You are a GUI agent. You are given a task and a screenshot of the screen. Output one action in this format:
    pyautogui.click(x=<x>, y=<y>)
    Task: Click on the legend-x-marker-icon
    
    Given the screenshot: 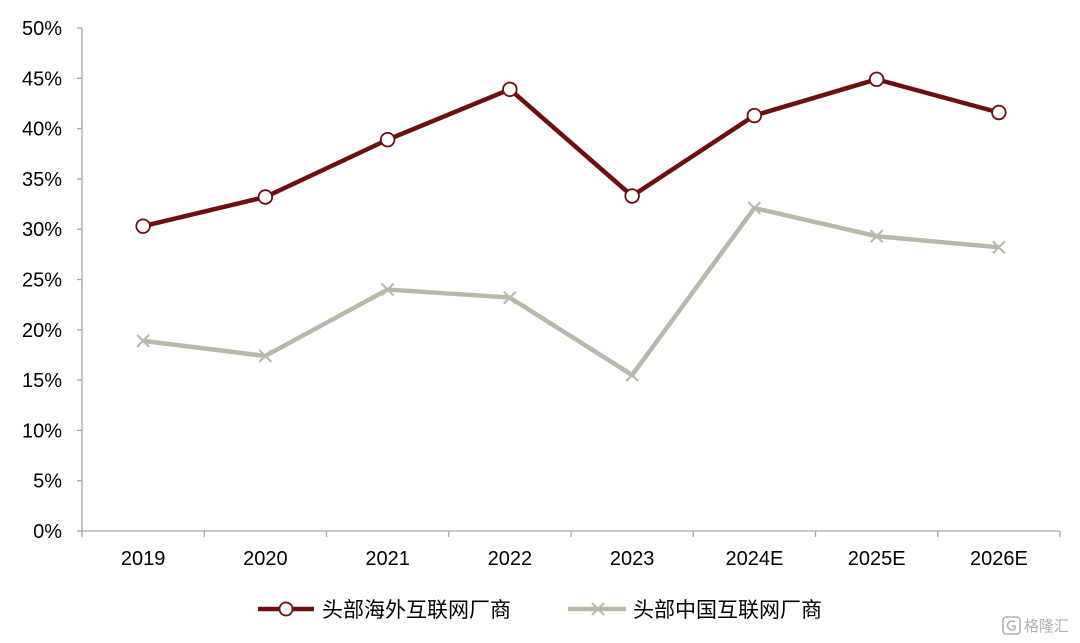 What is the action you would take?
    pyautogui.click(x=598, y=609)
    